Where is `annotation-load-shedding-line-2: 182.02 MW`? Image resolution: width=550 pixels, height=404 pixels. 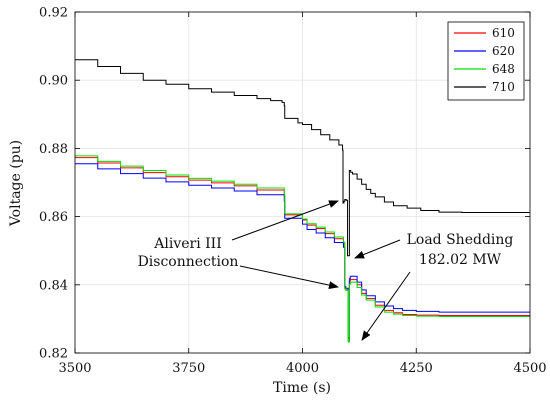 annotation-load-shedding-line-2: 182.02 MW is located at coordinates (460, 260).